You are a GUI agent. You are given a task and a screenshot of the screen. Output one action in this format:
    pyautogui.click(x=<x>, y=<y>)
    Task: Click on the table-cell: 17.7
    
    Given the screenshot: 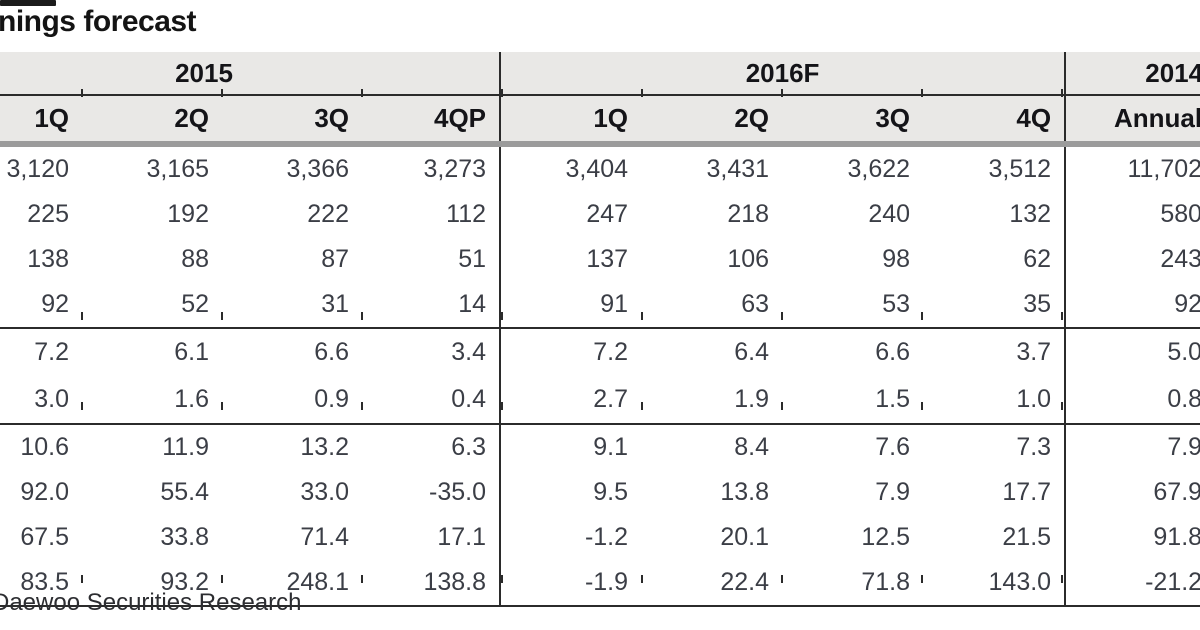 What is the action you would take?
    pyautogui.click(x=1027, y=492)
    